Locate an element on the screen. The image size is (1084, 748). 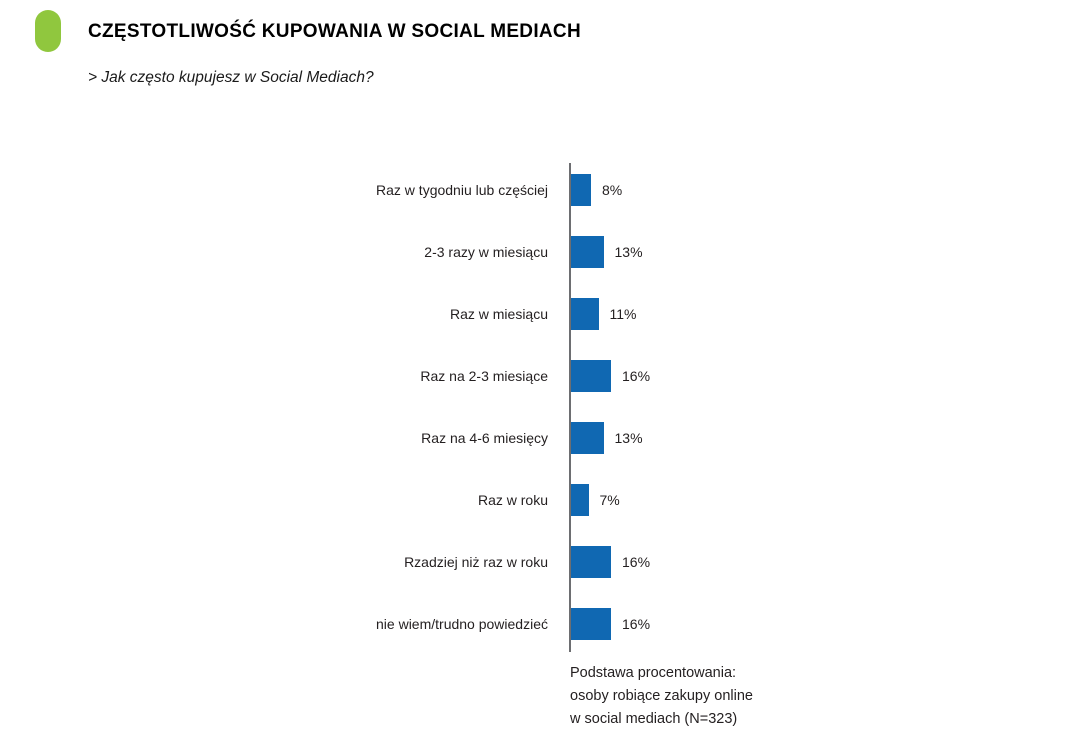
category-label: Raz na 4-6 miesięcy is located at coordinates (484, 438).